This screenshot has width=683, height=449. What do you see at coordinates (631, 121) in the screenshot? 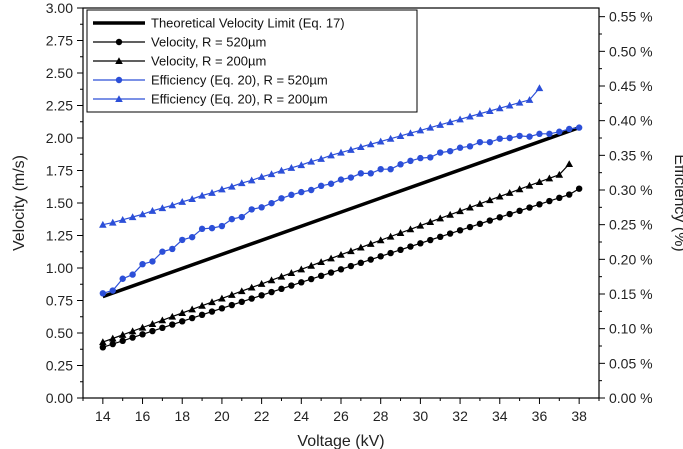
I see `y-right-tick-label: 0.40 %` at bounding box center [631, 121].